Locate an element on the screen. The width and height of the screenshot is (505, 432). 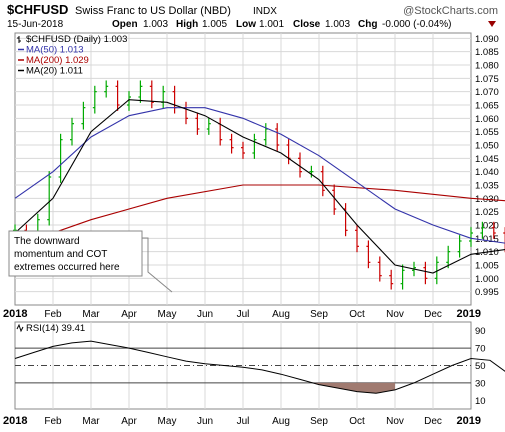
legend-entry: $CHFUSD (Daily) 1.003 is located at coordinates (76, 39).